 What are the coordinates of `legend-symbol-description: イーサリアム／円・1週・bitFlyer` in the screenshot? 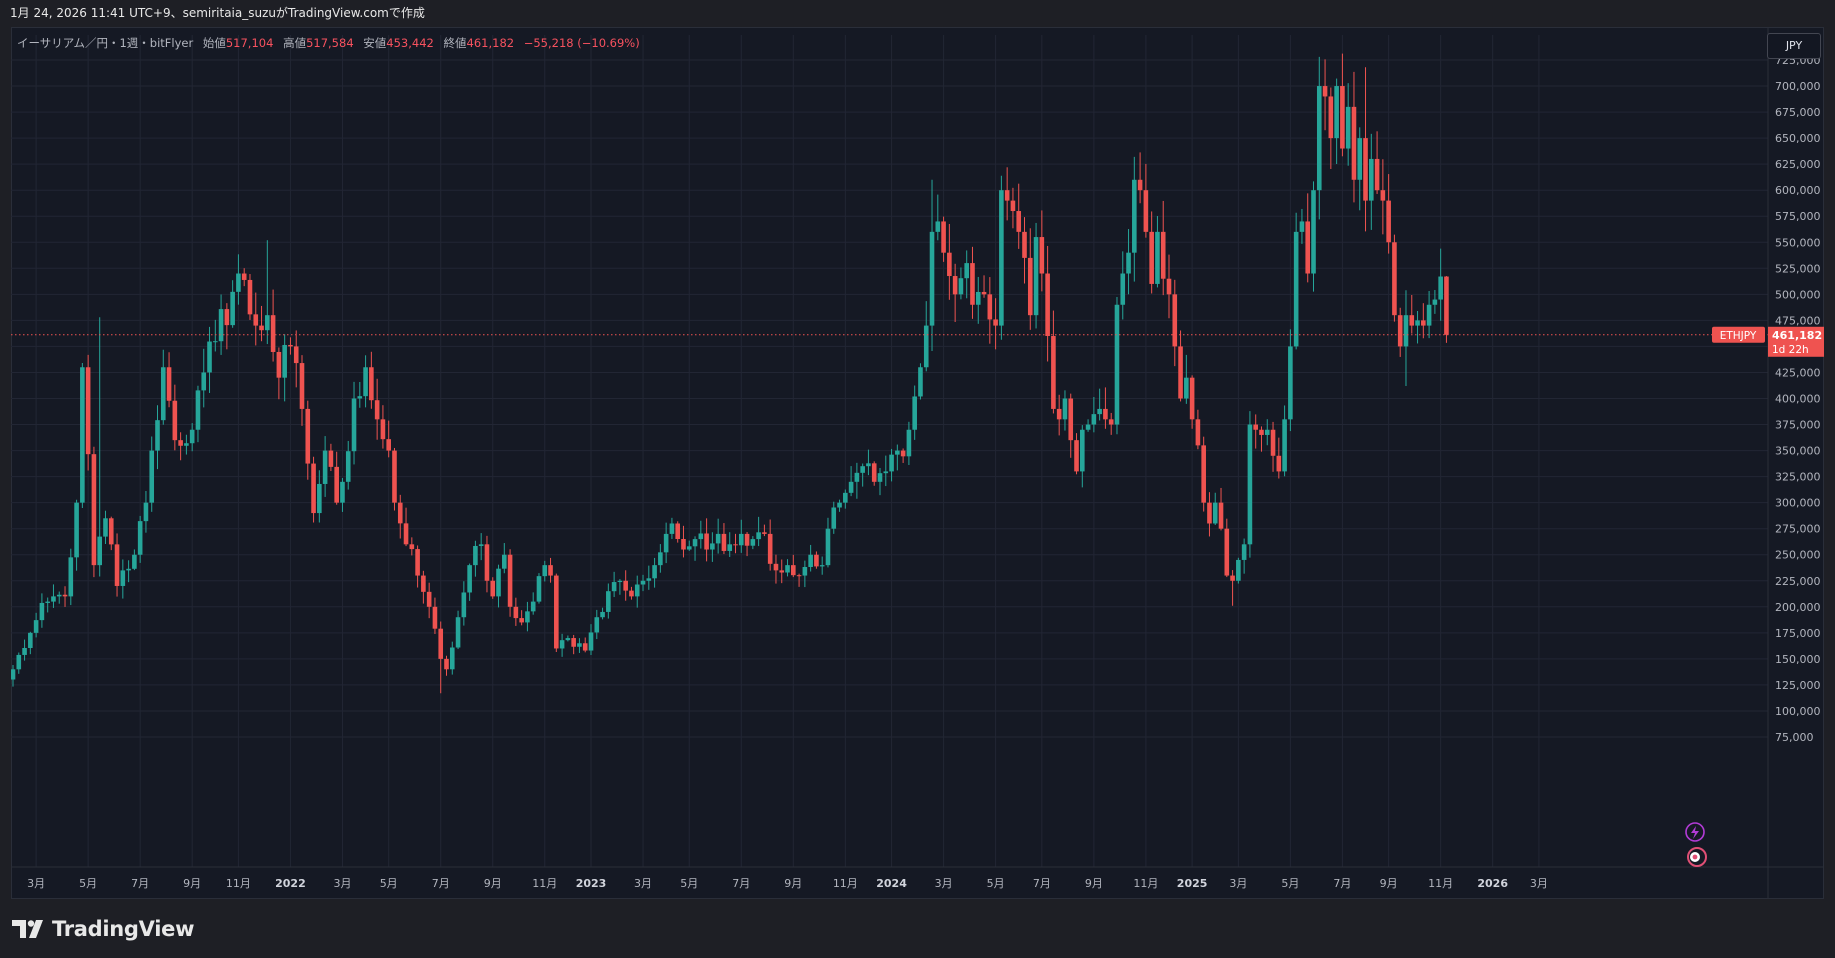 It's located at (105, 43).